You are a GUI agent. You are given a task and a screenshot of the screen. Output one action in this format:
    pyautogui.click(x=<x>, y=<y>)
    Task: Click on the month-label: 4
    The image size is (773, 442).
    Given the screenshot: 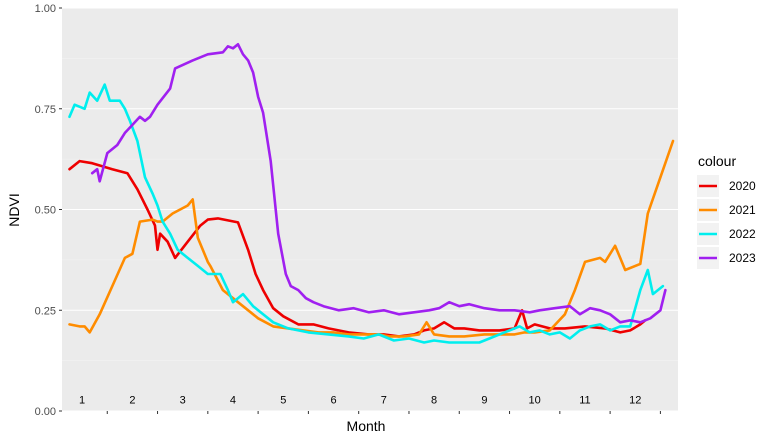 What is the action you would take?
    pyautogui.click(x=233, y=401)
    